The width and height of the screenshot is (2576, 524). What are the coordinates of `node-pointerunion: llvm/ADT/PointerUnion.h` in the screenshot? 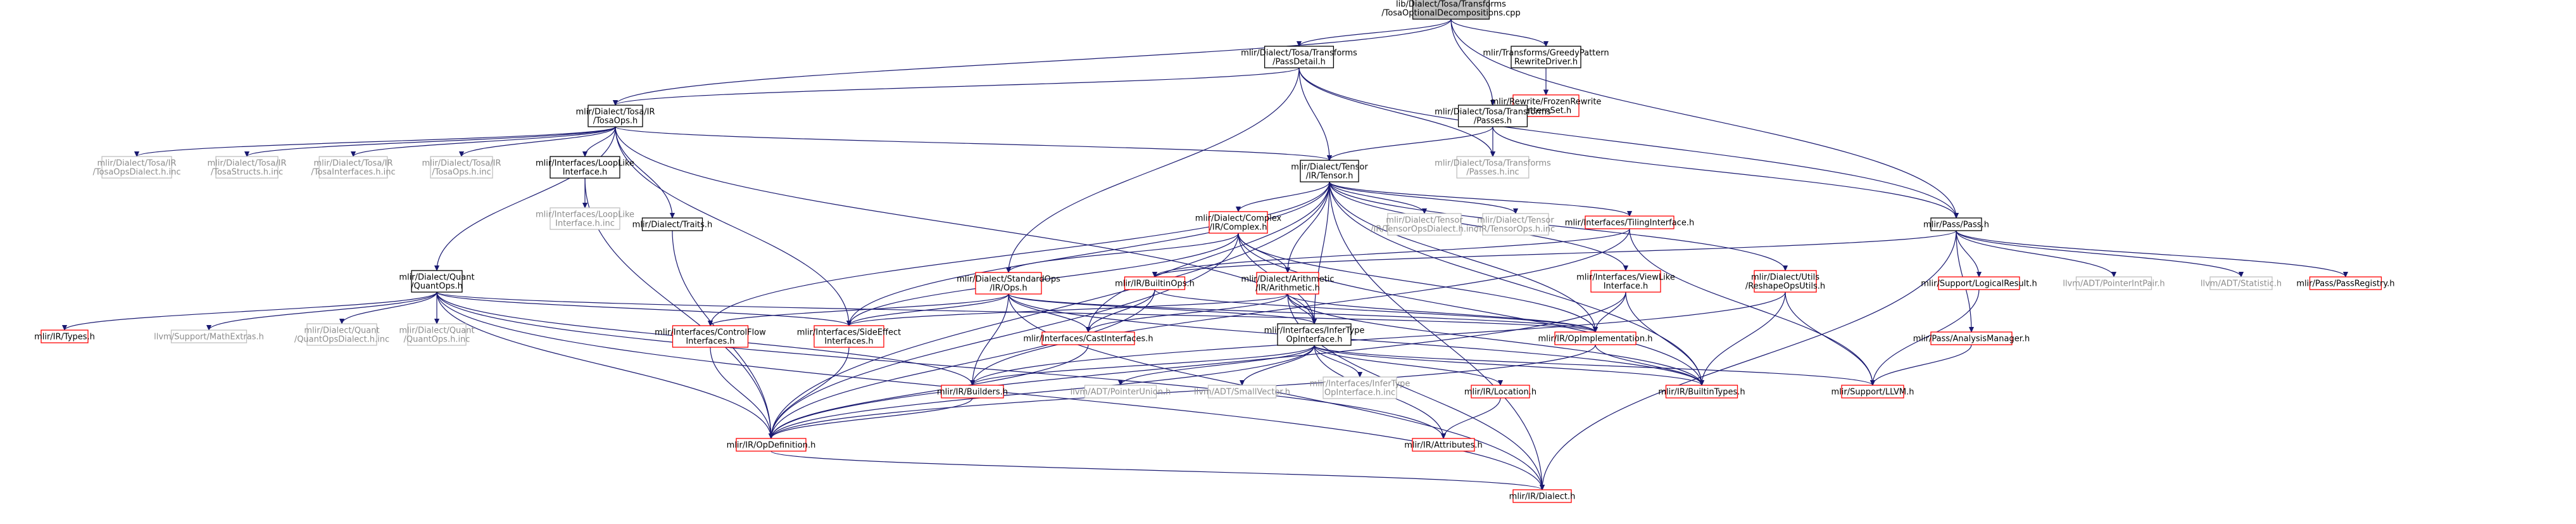 It's located at (1121, 392).